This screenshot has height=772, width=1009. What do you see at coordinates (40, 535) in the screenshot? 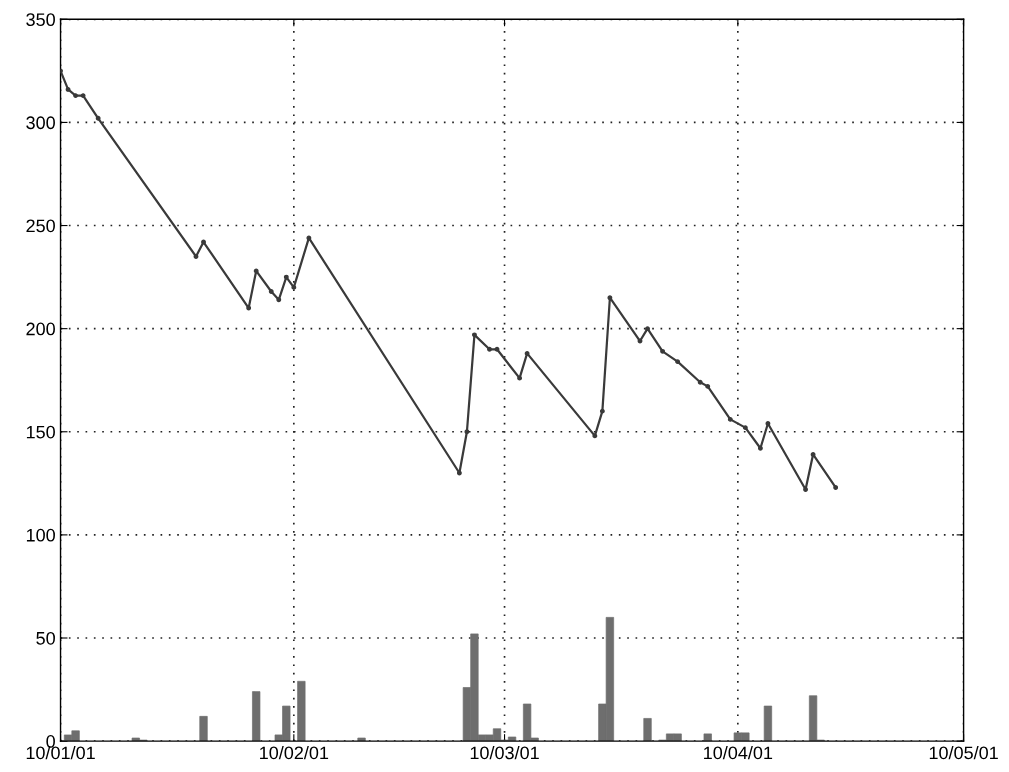
I see `y-tick-label: 100` at bounding box center [40, 535].